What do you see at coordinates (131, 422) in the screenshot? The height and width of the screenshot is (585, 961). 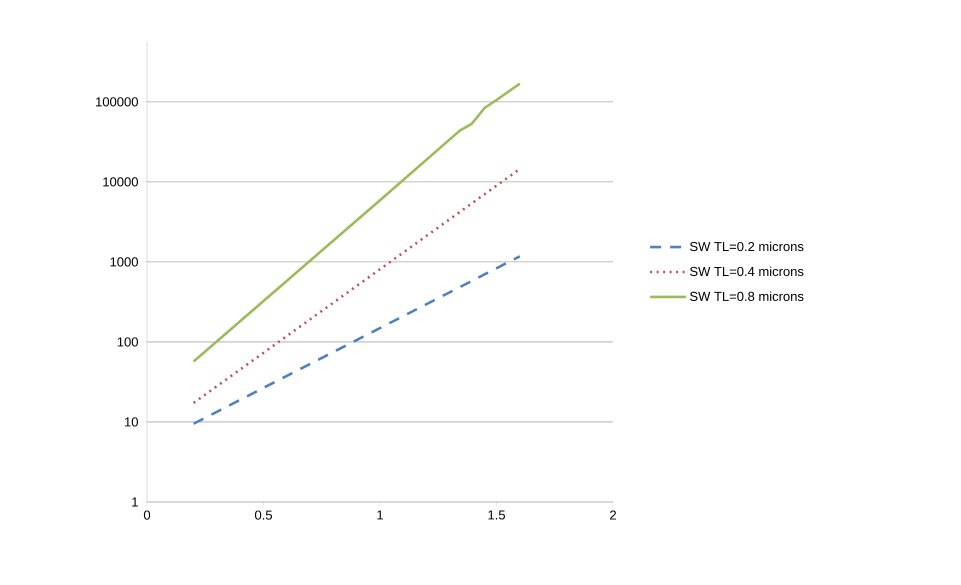 I see `y-tick-label: 10` at bounding box center [131, 422].